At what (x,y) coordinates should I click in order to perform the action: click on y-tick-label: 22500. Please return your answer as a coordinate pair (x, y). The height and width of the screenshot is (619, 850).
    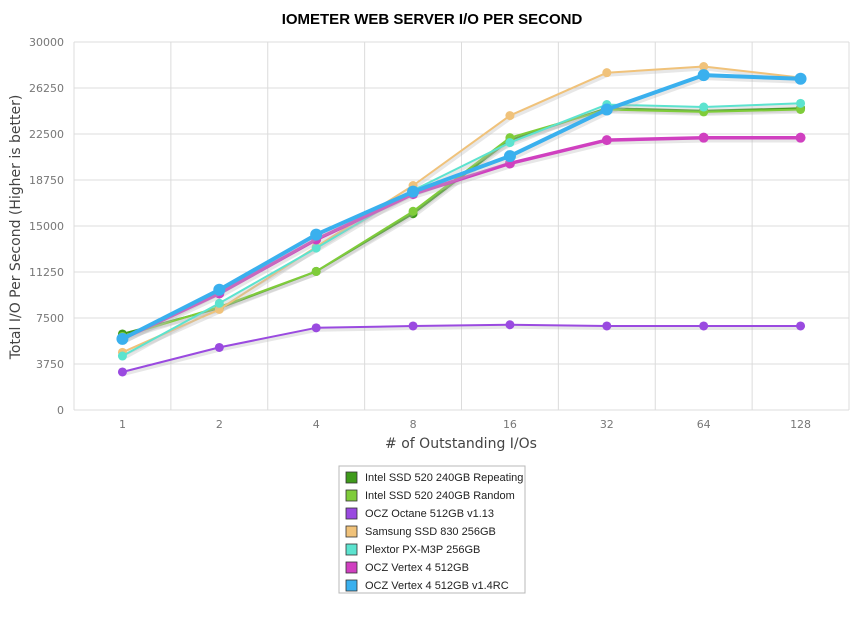
    Looking at the image, I should click on (46, 134).